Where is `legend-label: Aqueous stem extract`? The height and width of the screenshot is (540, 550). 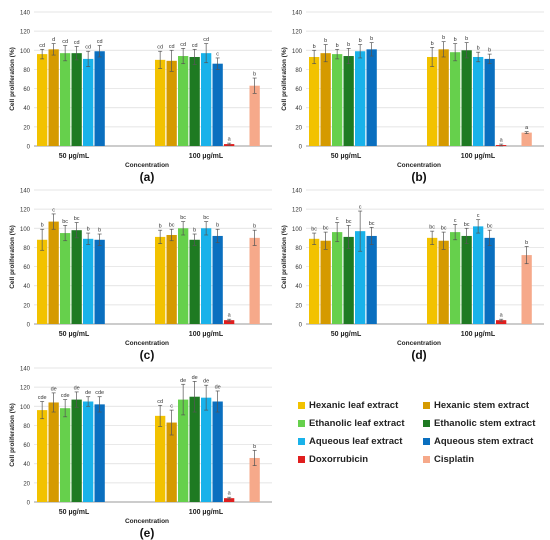
legend-label: Aqueous stem extract is located at coordinates (484, 441).